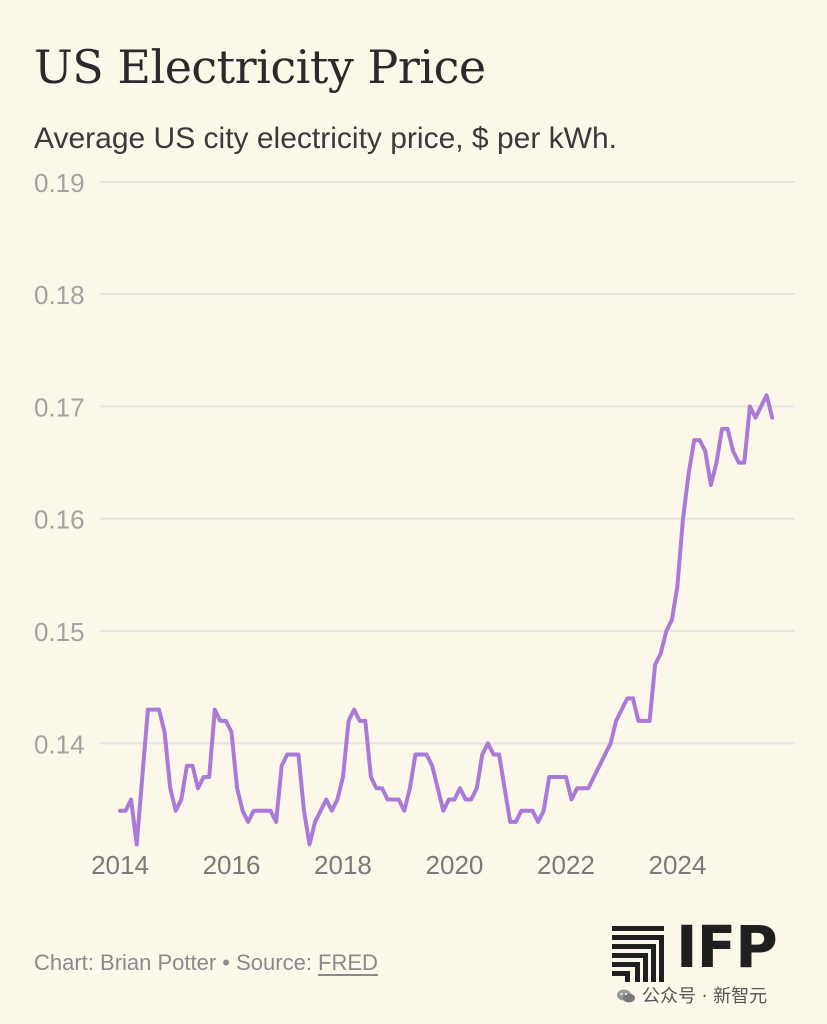 This screenshot has width=827, height=1024. I want to click on y-tick-label: 0.15, so click(59, 632).